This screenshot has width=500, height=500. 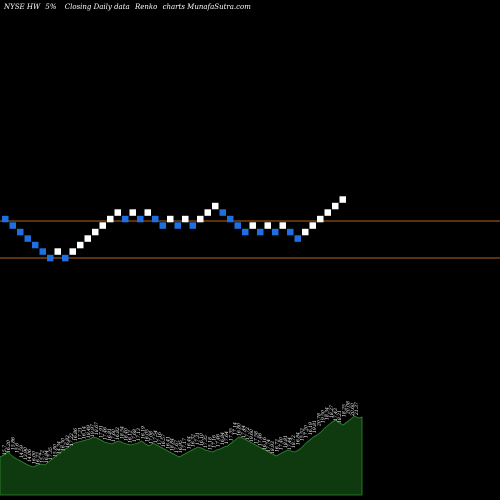 I want to click on volume-label: 17.72, so click(x=248, y=433).